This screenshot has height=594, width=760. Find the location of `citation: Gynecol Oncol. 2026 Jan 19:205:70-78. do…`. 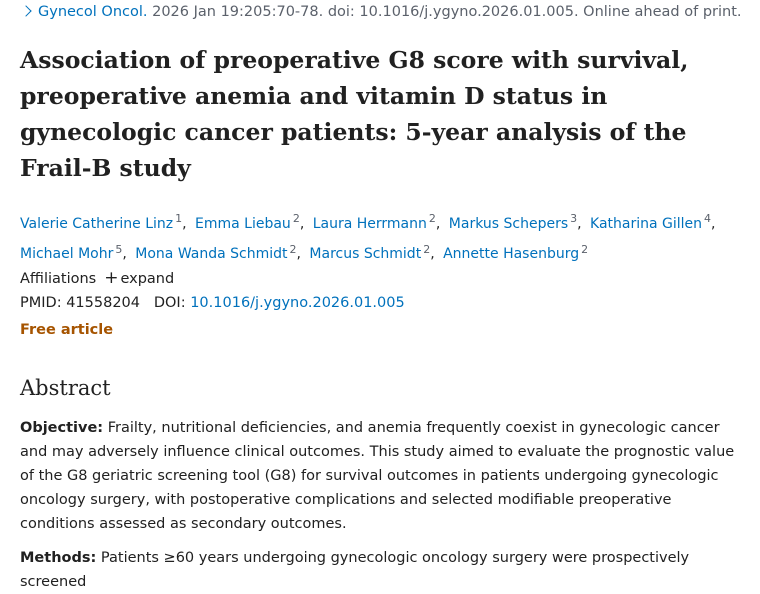

citation: Gynecol Oncol. 2026 Jan 19:205:70-78. do… is located at coordinates (381, 12).